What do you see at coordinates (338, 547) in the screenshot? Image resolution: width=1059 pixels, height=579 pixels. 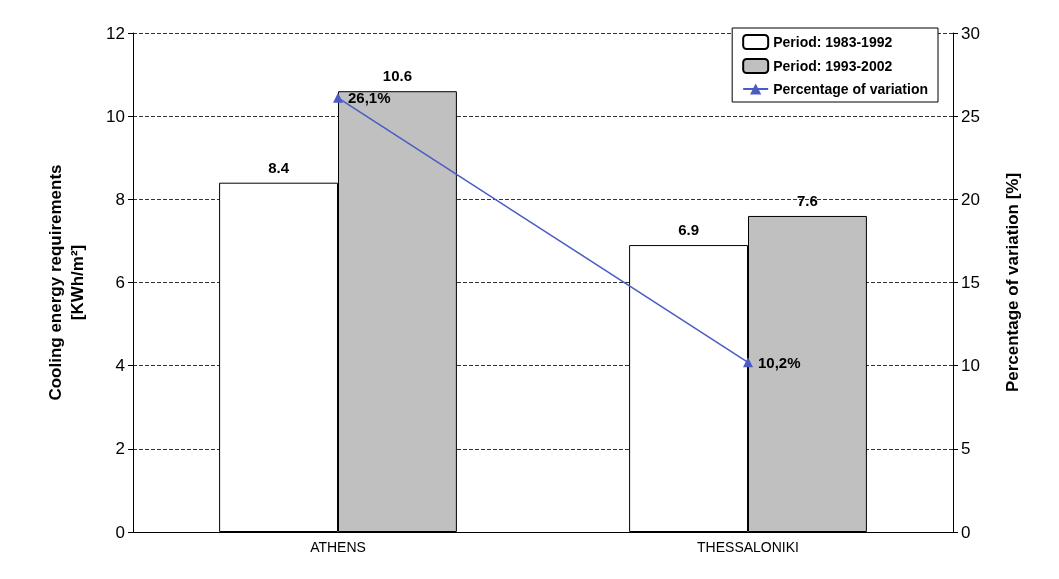 I see `x-tick-label: ATHENS` at bounding box center [338, 547].